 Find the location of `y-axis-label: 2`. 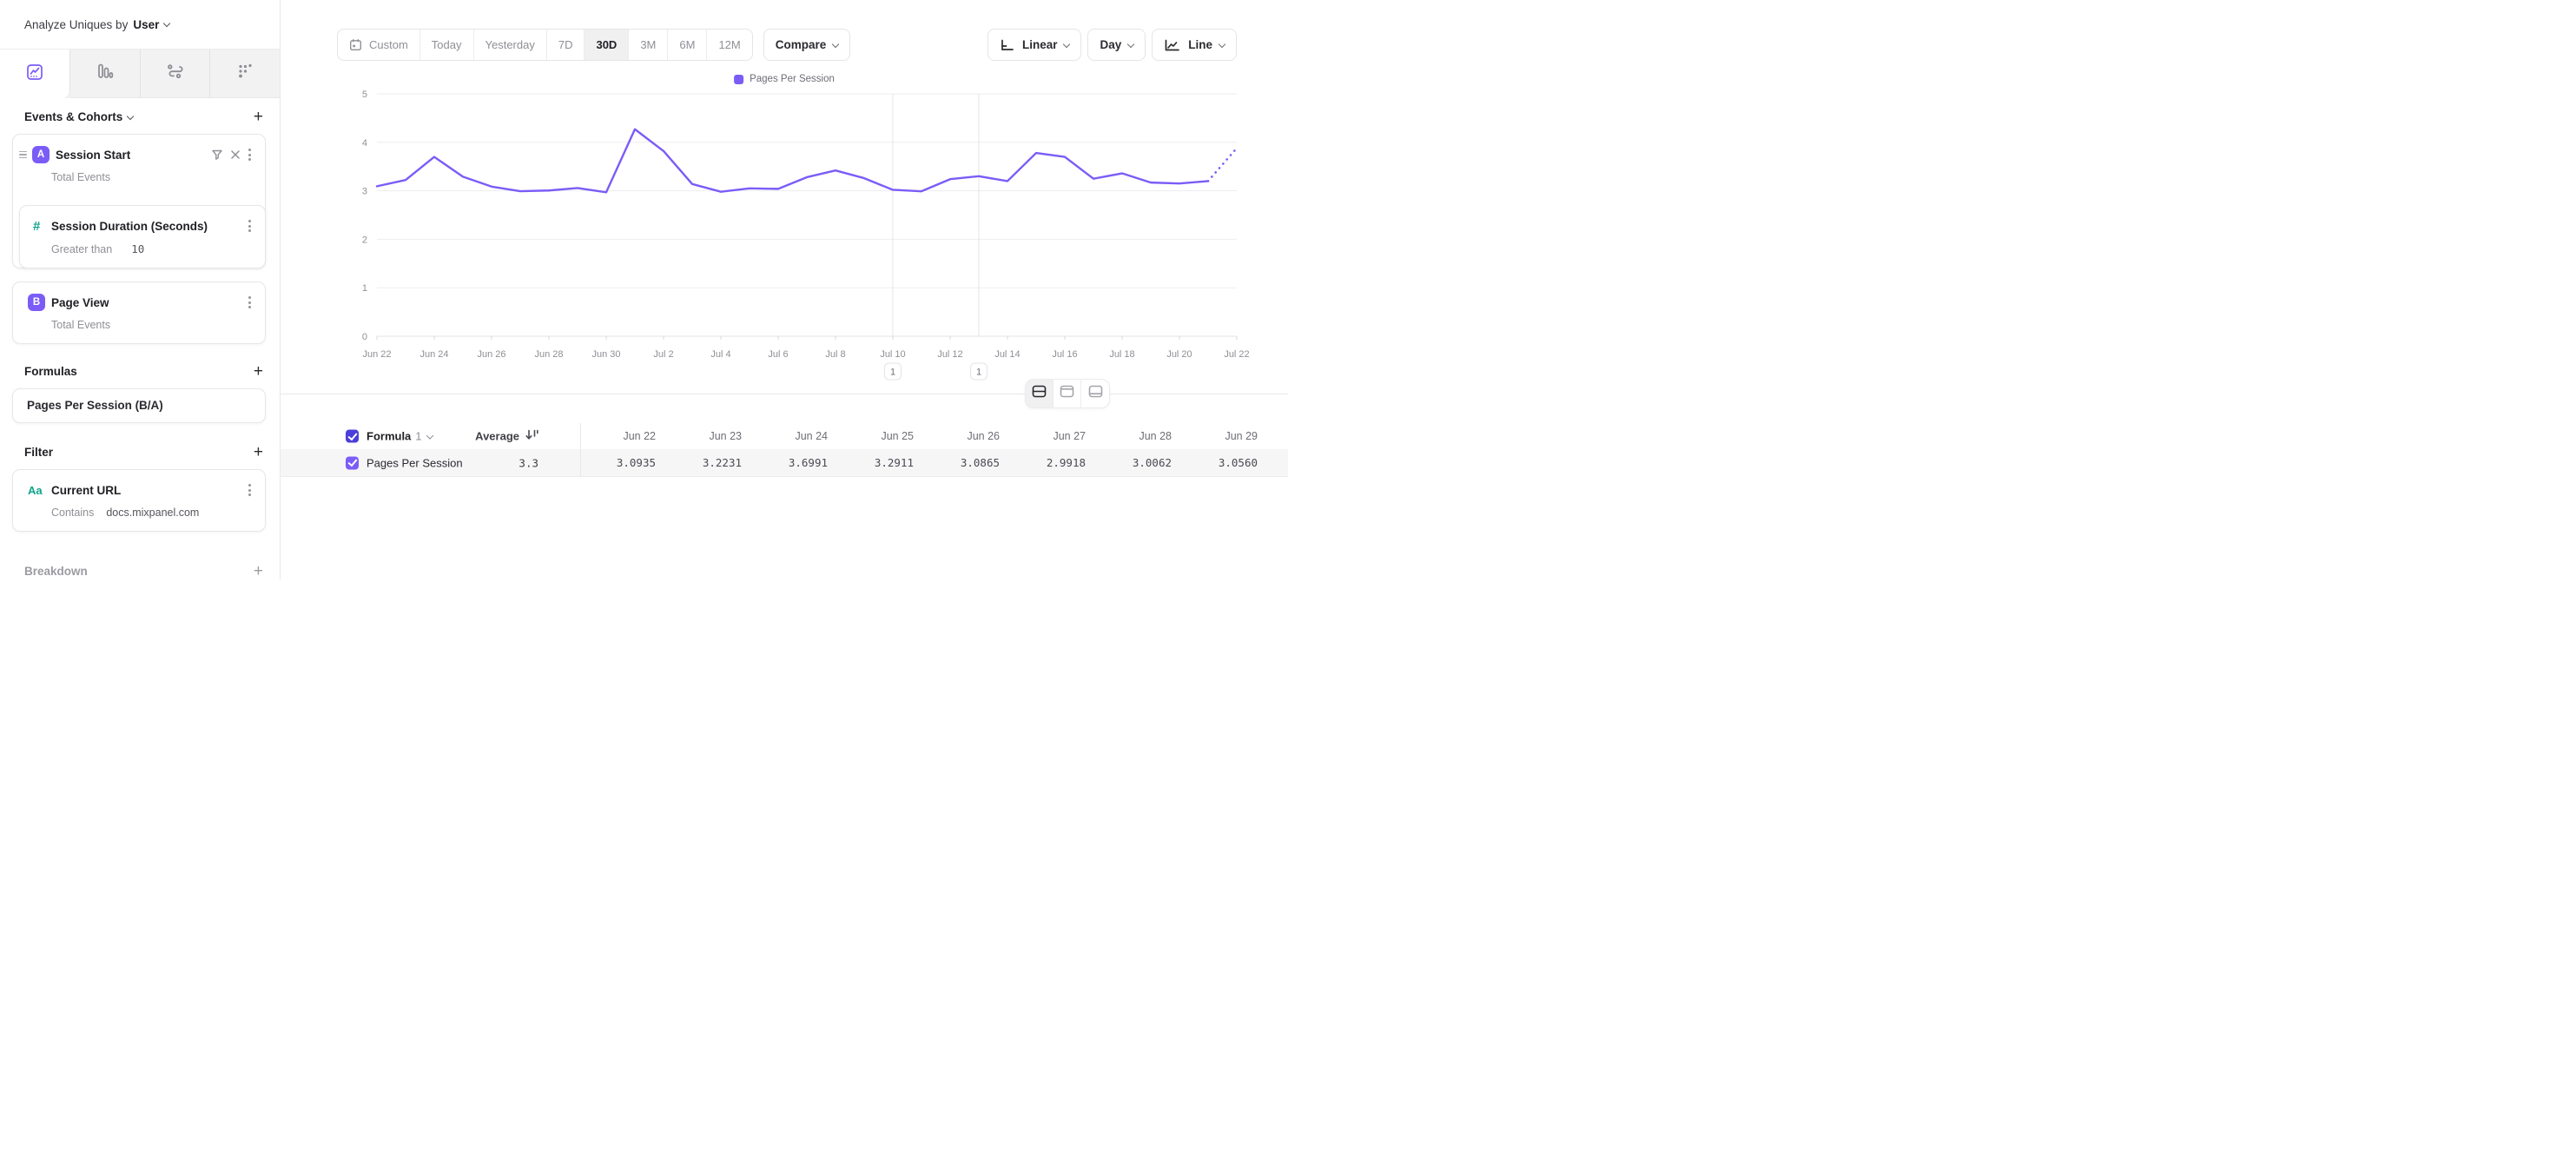

y-axis-label: 2 is located at coordinates (365, 240).